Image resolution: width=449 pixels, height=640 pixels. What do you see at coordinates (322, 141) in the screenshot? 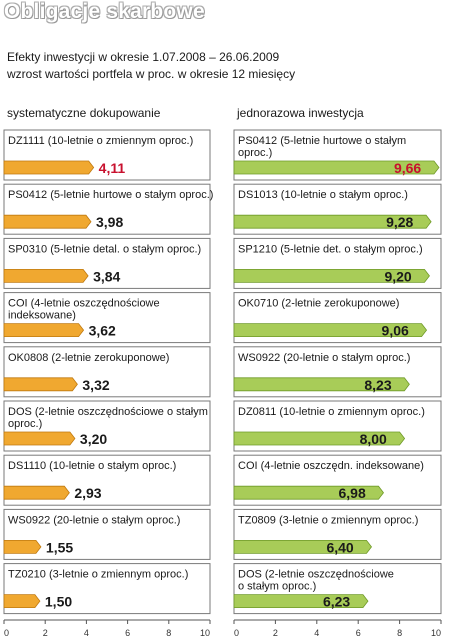
I see `right-category-label: PS0412 (5-letnie hurtowe o stałym` at bounding box center [322, 141].